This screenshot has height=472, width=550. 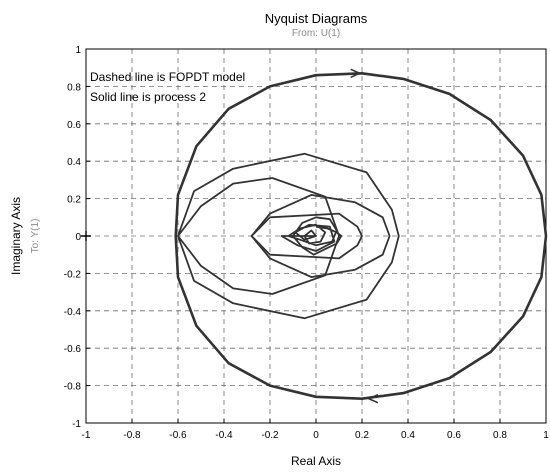 I want to click on y-tick-label: -0.2, so click(x=73, y=274).